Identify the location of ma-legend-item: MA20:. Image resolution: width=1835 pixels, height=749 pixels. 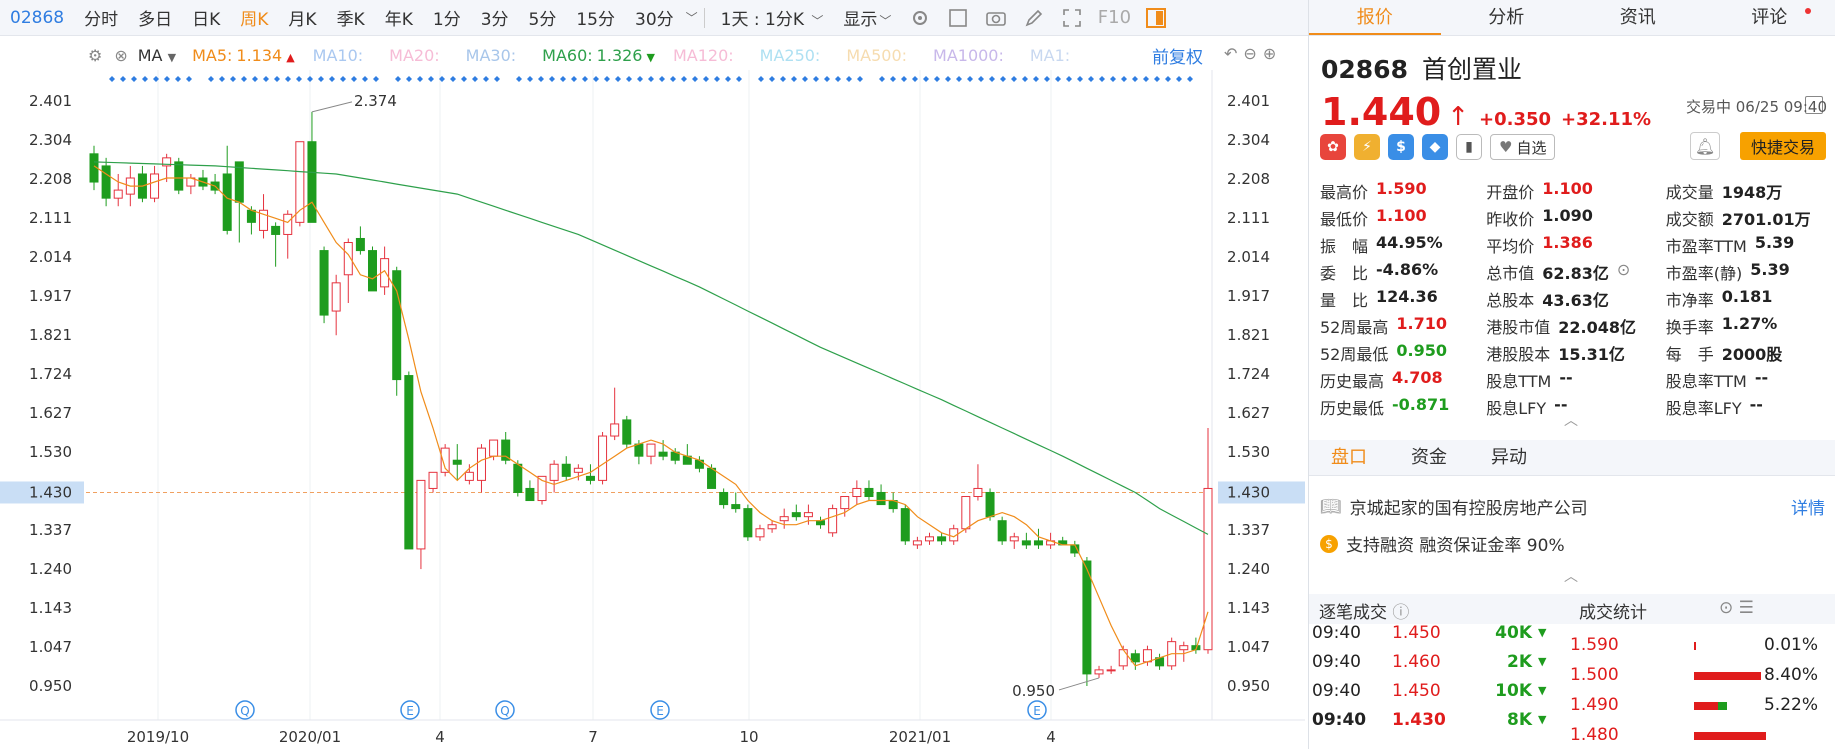
(418, 55).